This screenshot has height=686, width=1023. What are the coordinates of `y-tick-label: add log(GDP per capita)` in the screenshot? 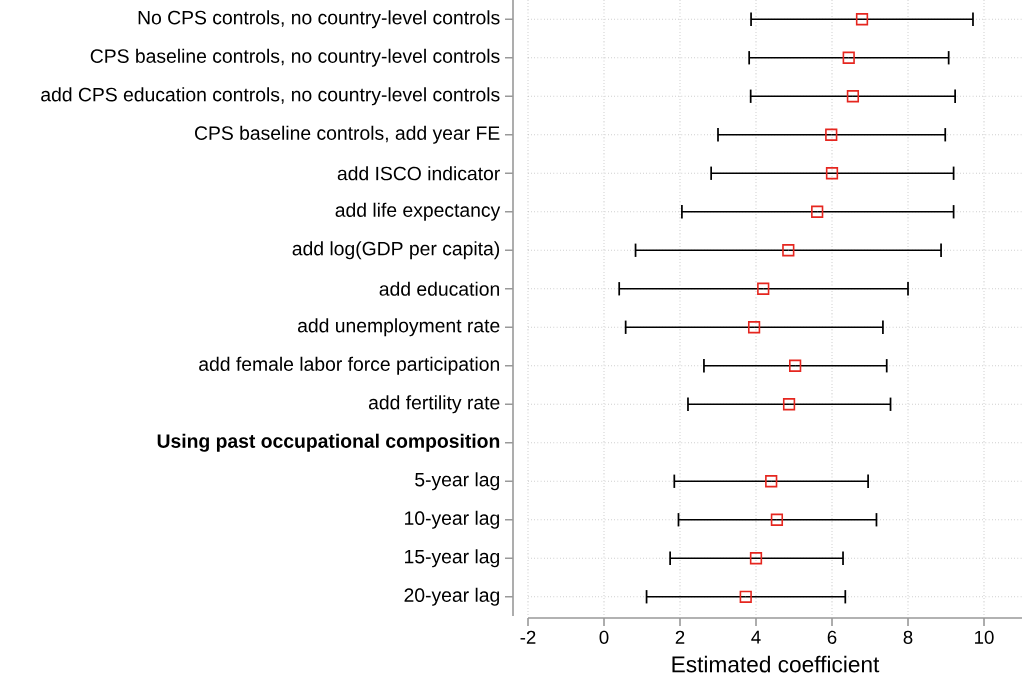 It's located at (396, 250).